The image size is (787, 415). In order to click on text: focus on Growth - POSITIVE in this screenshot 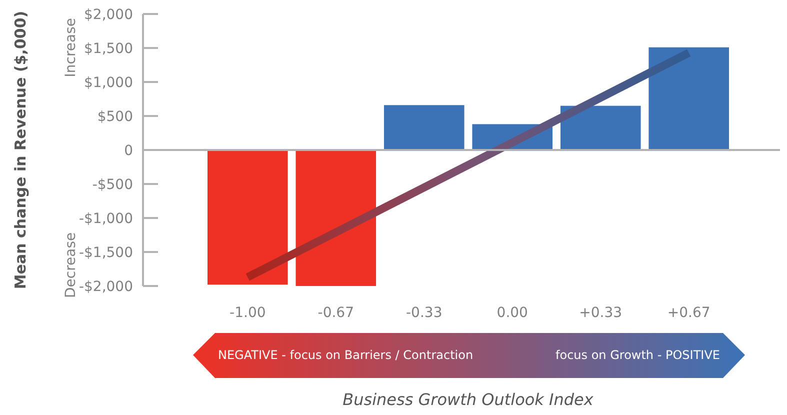, I will do `click(638, 355)`.